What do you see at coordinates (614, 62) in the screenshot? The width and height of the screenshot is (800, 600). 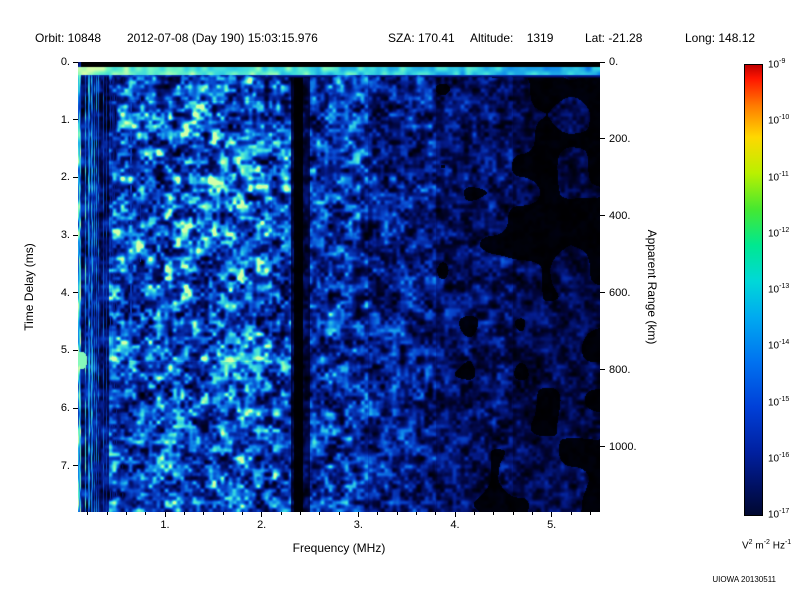 I see `y-tick-label-right: 0.` at bounding box center [614, 62].